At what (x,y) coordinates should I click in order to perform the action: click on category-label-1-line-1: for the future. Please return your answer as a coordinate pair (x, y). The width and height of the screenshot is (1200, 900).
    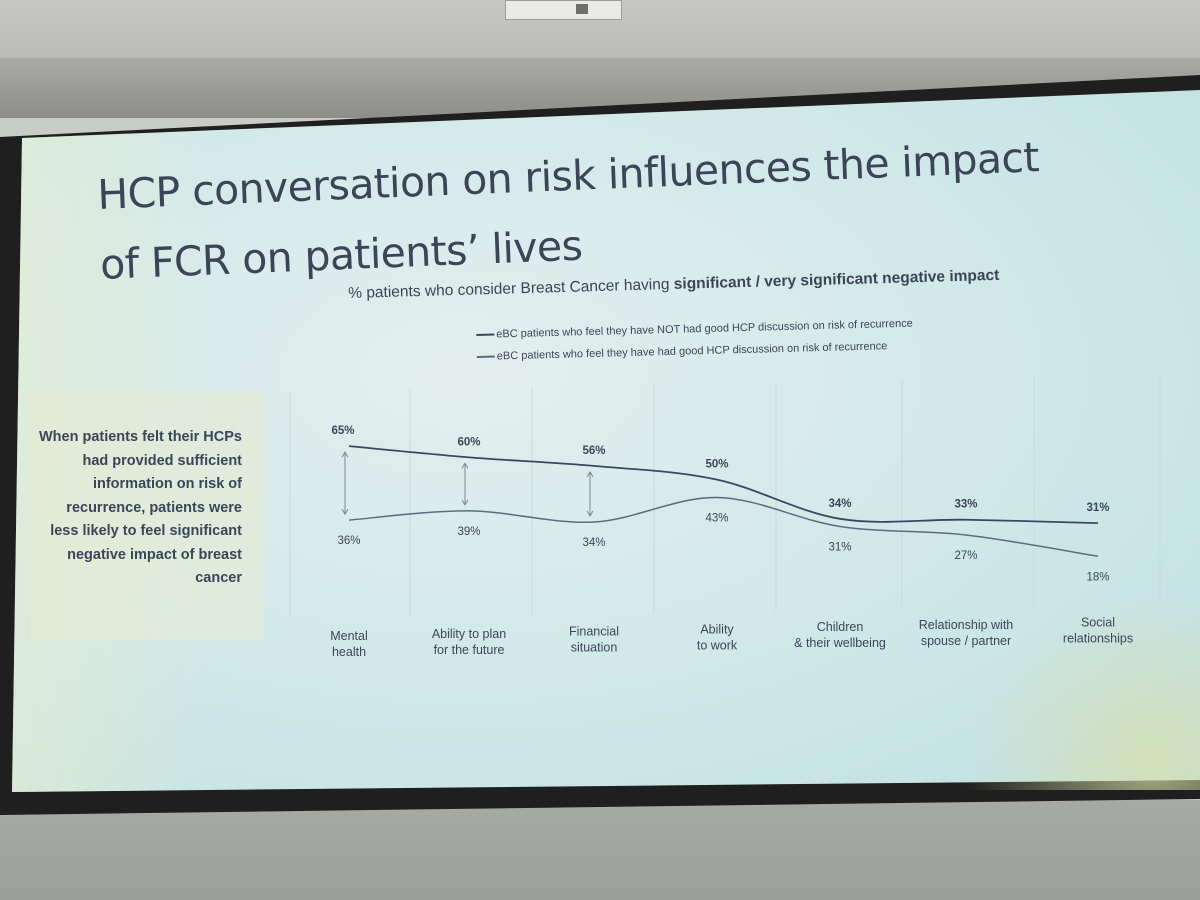
    Looking at the image, I should click on (469, 650).